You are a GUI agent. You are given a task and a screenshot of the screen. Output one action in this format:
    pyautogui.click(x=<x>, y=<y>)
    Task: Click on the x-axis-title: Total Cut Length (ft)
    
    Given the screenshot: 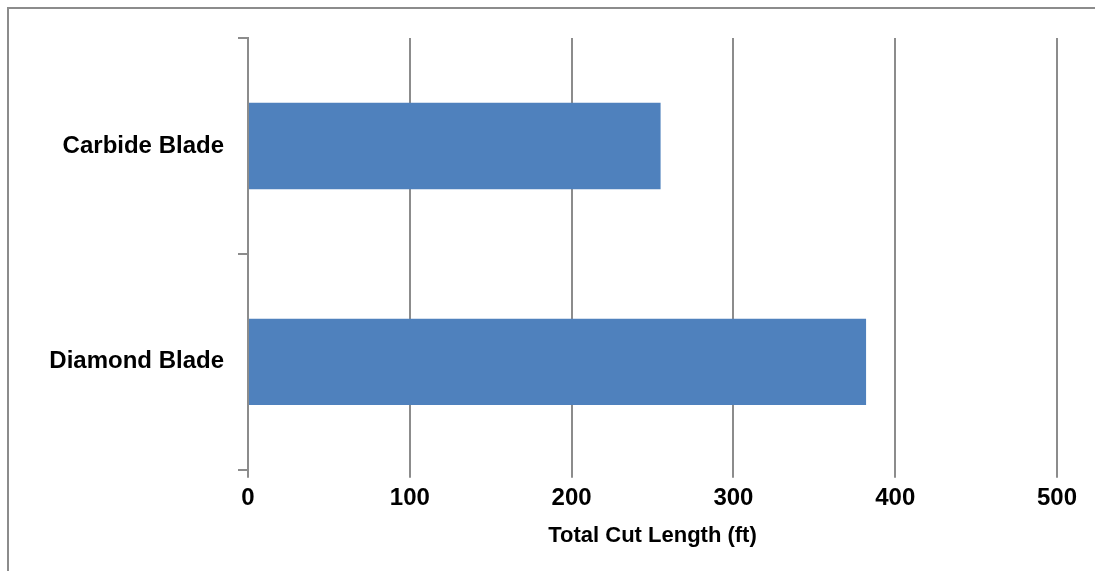 What is the action you would take?
    pyautogui.click(x=652, y=534)
    